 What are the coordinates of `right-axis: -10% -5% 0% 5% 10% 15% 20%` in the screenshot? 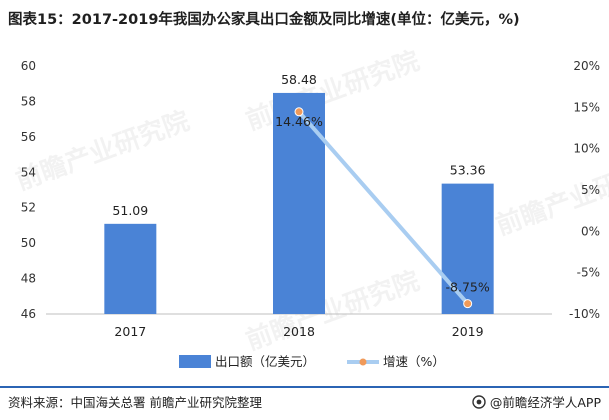 It's located at (584, 190).